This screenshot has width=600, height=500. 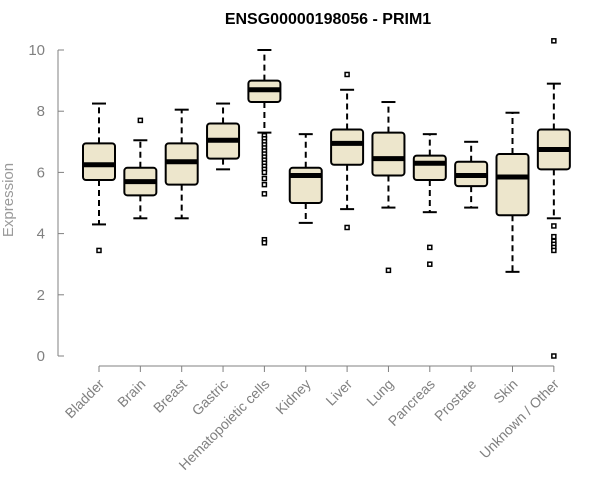 What do you see at coordinates (379, 392) in the screenshot?
I see `x-tick-label: Lung` at bounding box center [379, 392].